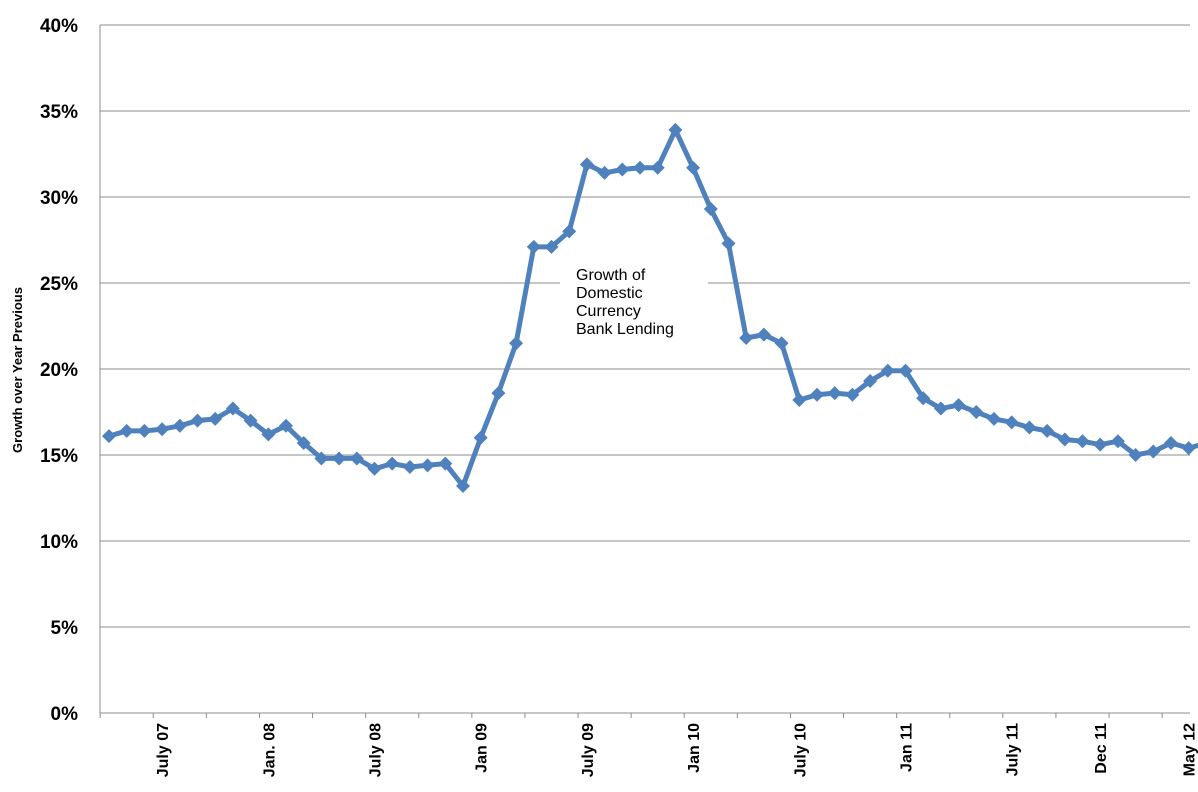 This screenshot has width=1198, height=792. I want to click on y-tick-label: 10%, so click(59, 542).